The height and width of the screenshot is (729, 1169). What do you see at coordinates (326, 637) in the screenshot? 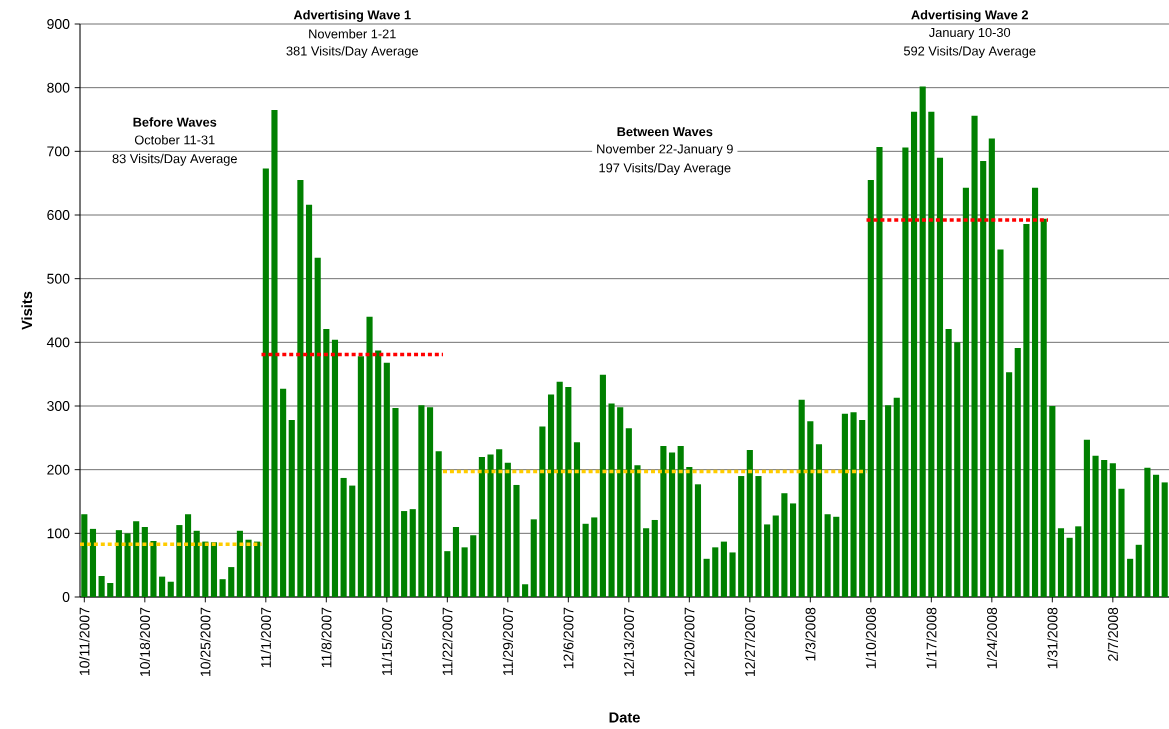
I see `x-tick-label: 11/8/2007` at bounding box center [326, 637].